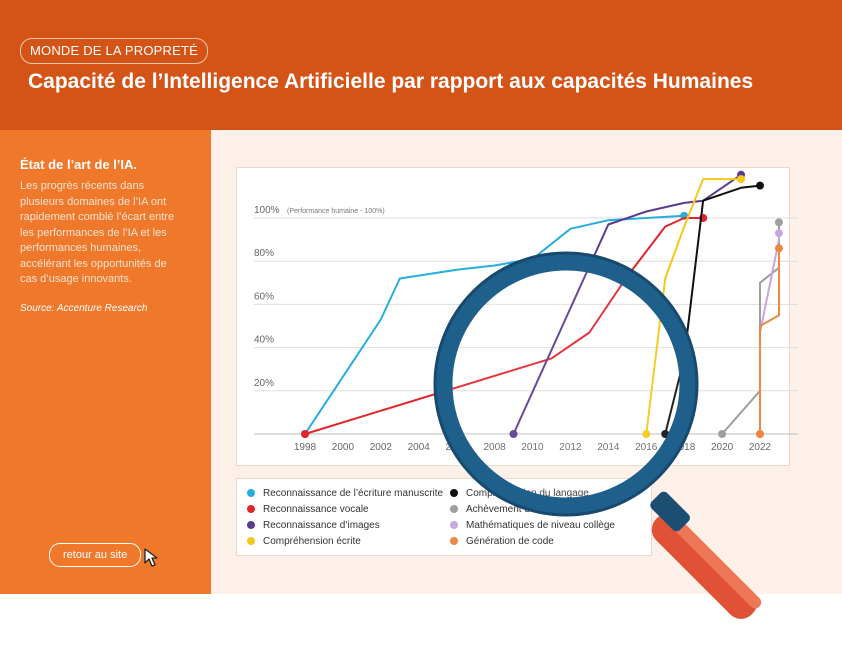 The height and width of the screenshot is (672, 842). I want to click on x-tick-label: 2012, so click(570, 447).